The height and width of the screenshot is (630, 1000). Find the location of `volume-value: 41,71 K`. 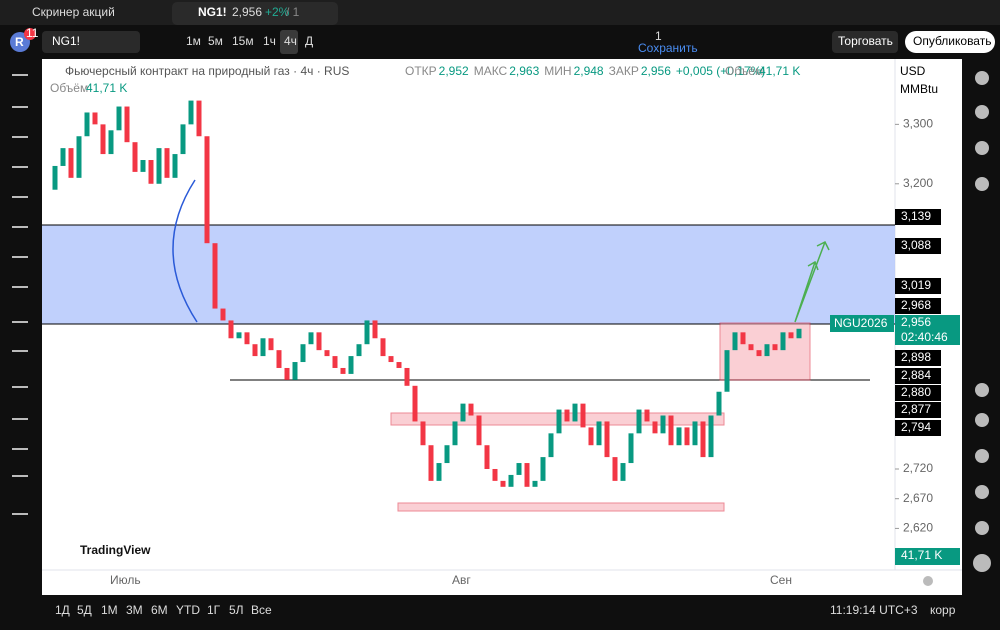

volume-value: 41,71 K is located at coordinates (779, 71).